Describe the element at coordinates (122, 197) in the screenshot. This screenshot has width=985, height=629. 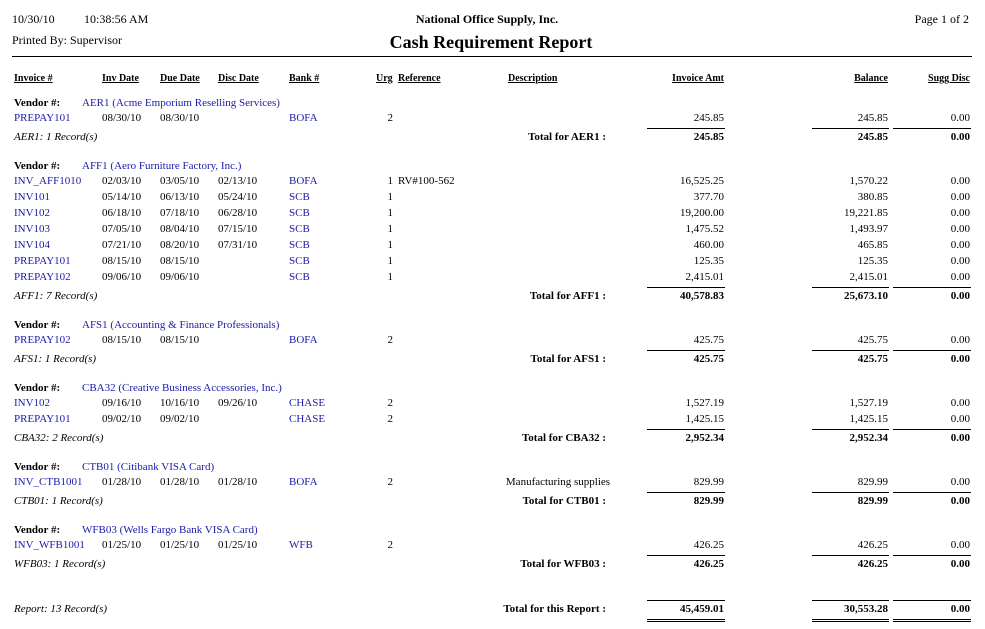
I see `cell-inv-date: 05/14/10` at that location.